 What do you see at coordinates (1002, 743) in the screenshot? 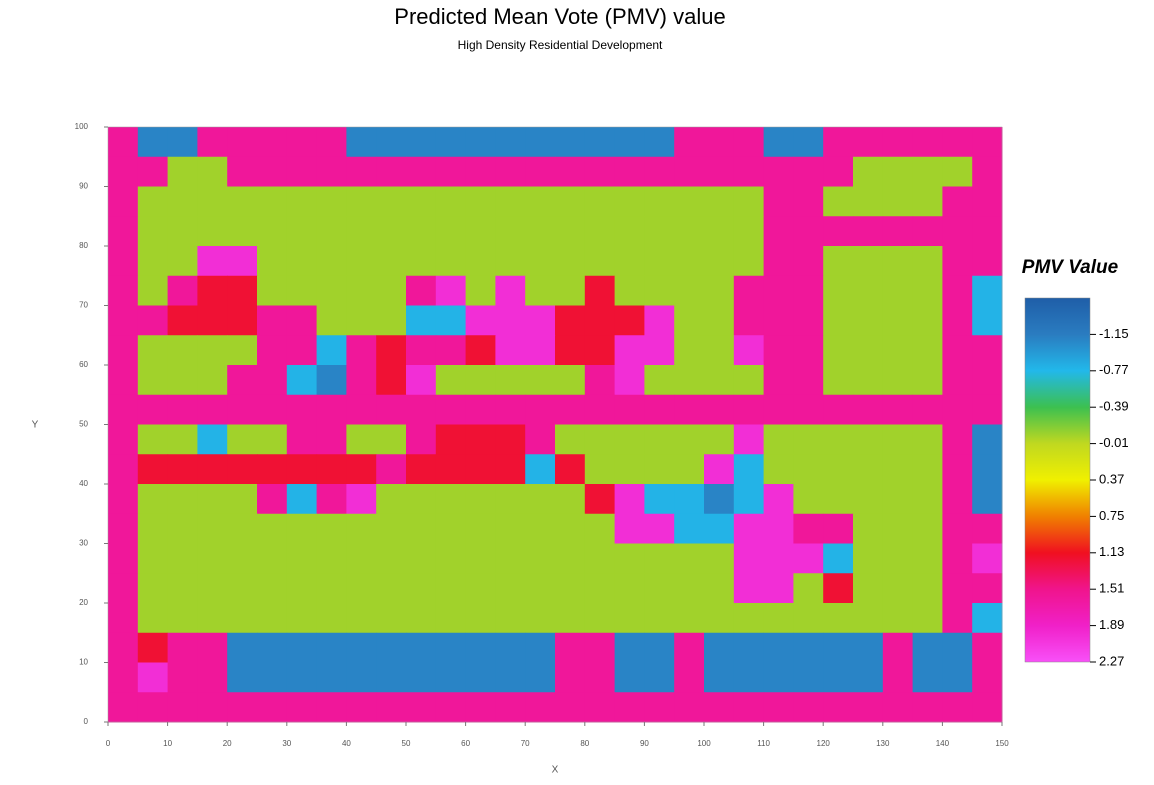
I see `x-tick-label: 150` at bounding box center [1002, 743].